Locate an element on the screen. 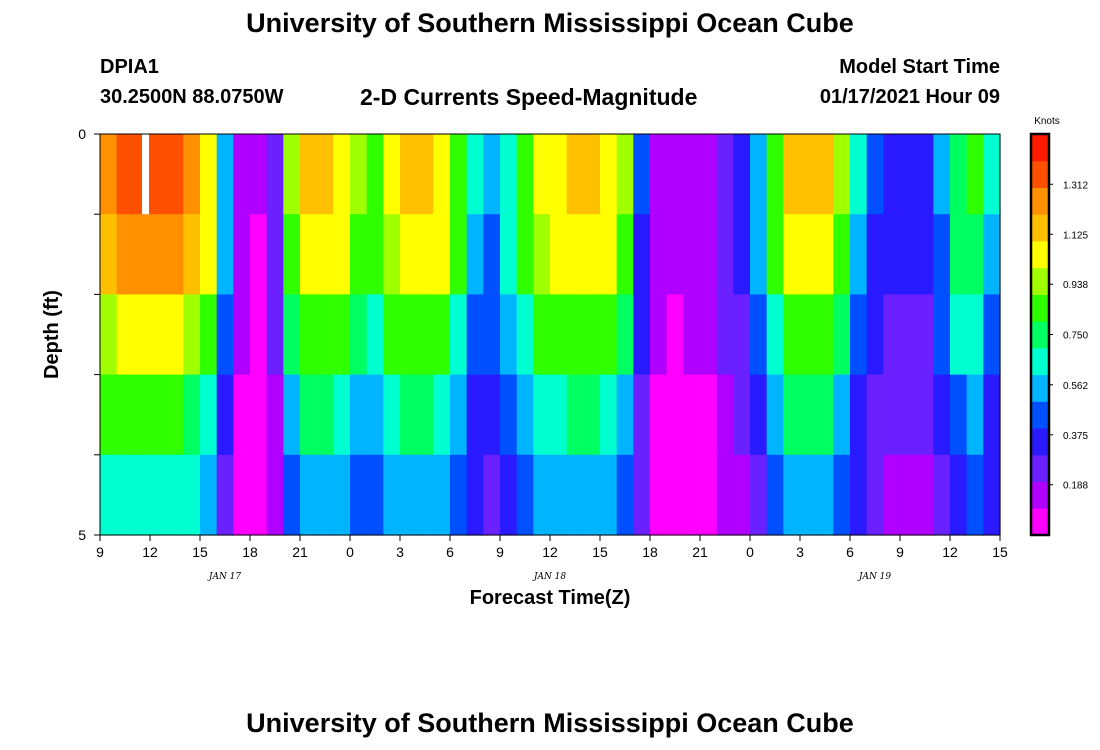 Image resolution: width=1100 pixels, height=750 pixels. x-tick-label: 9 is located at coordinates (500, 552).